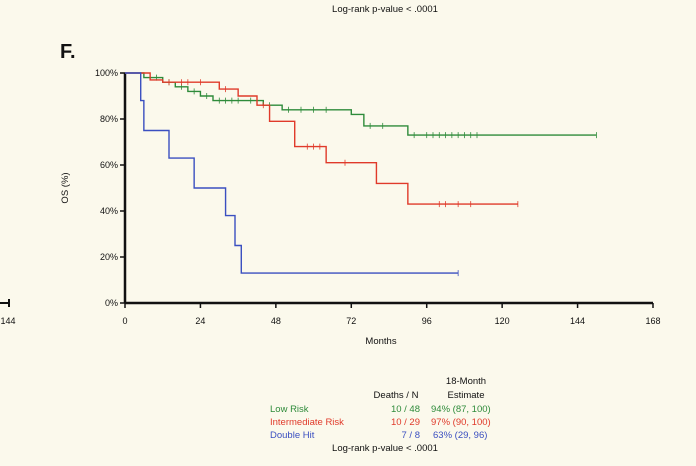 The image size is (696, 466). I want to click on row-estimate-intermediate-risk: 97% (90, 100), so click(461, 422).